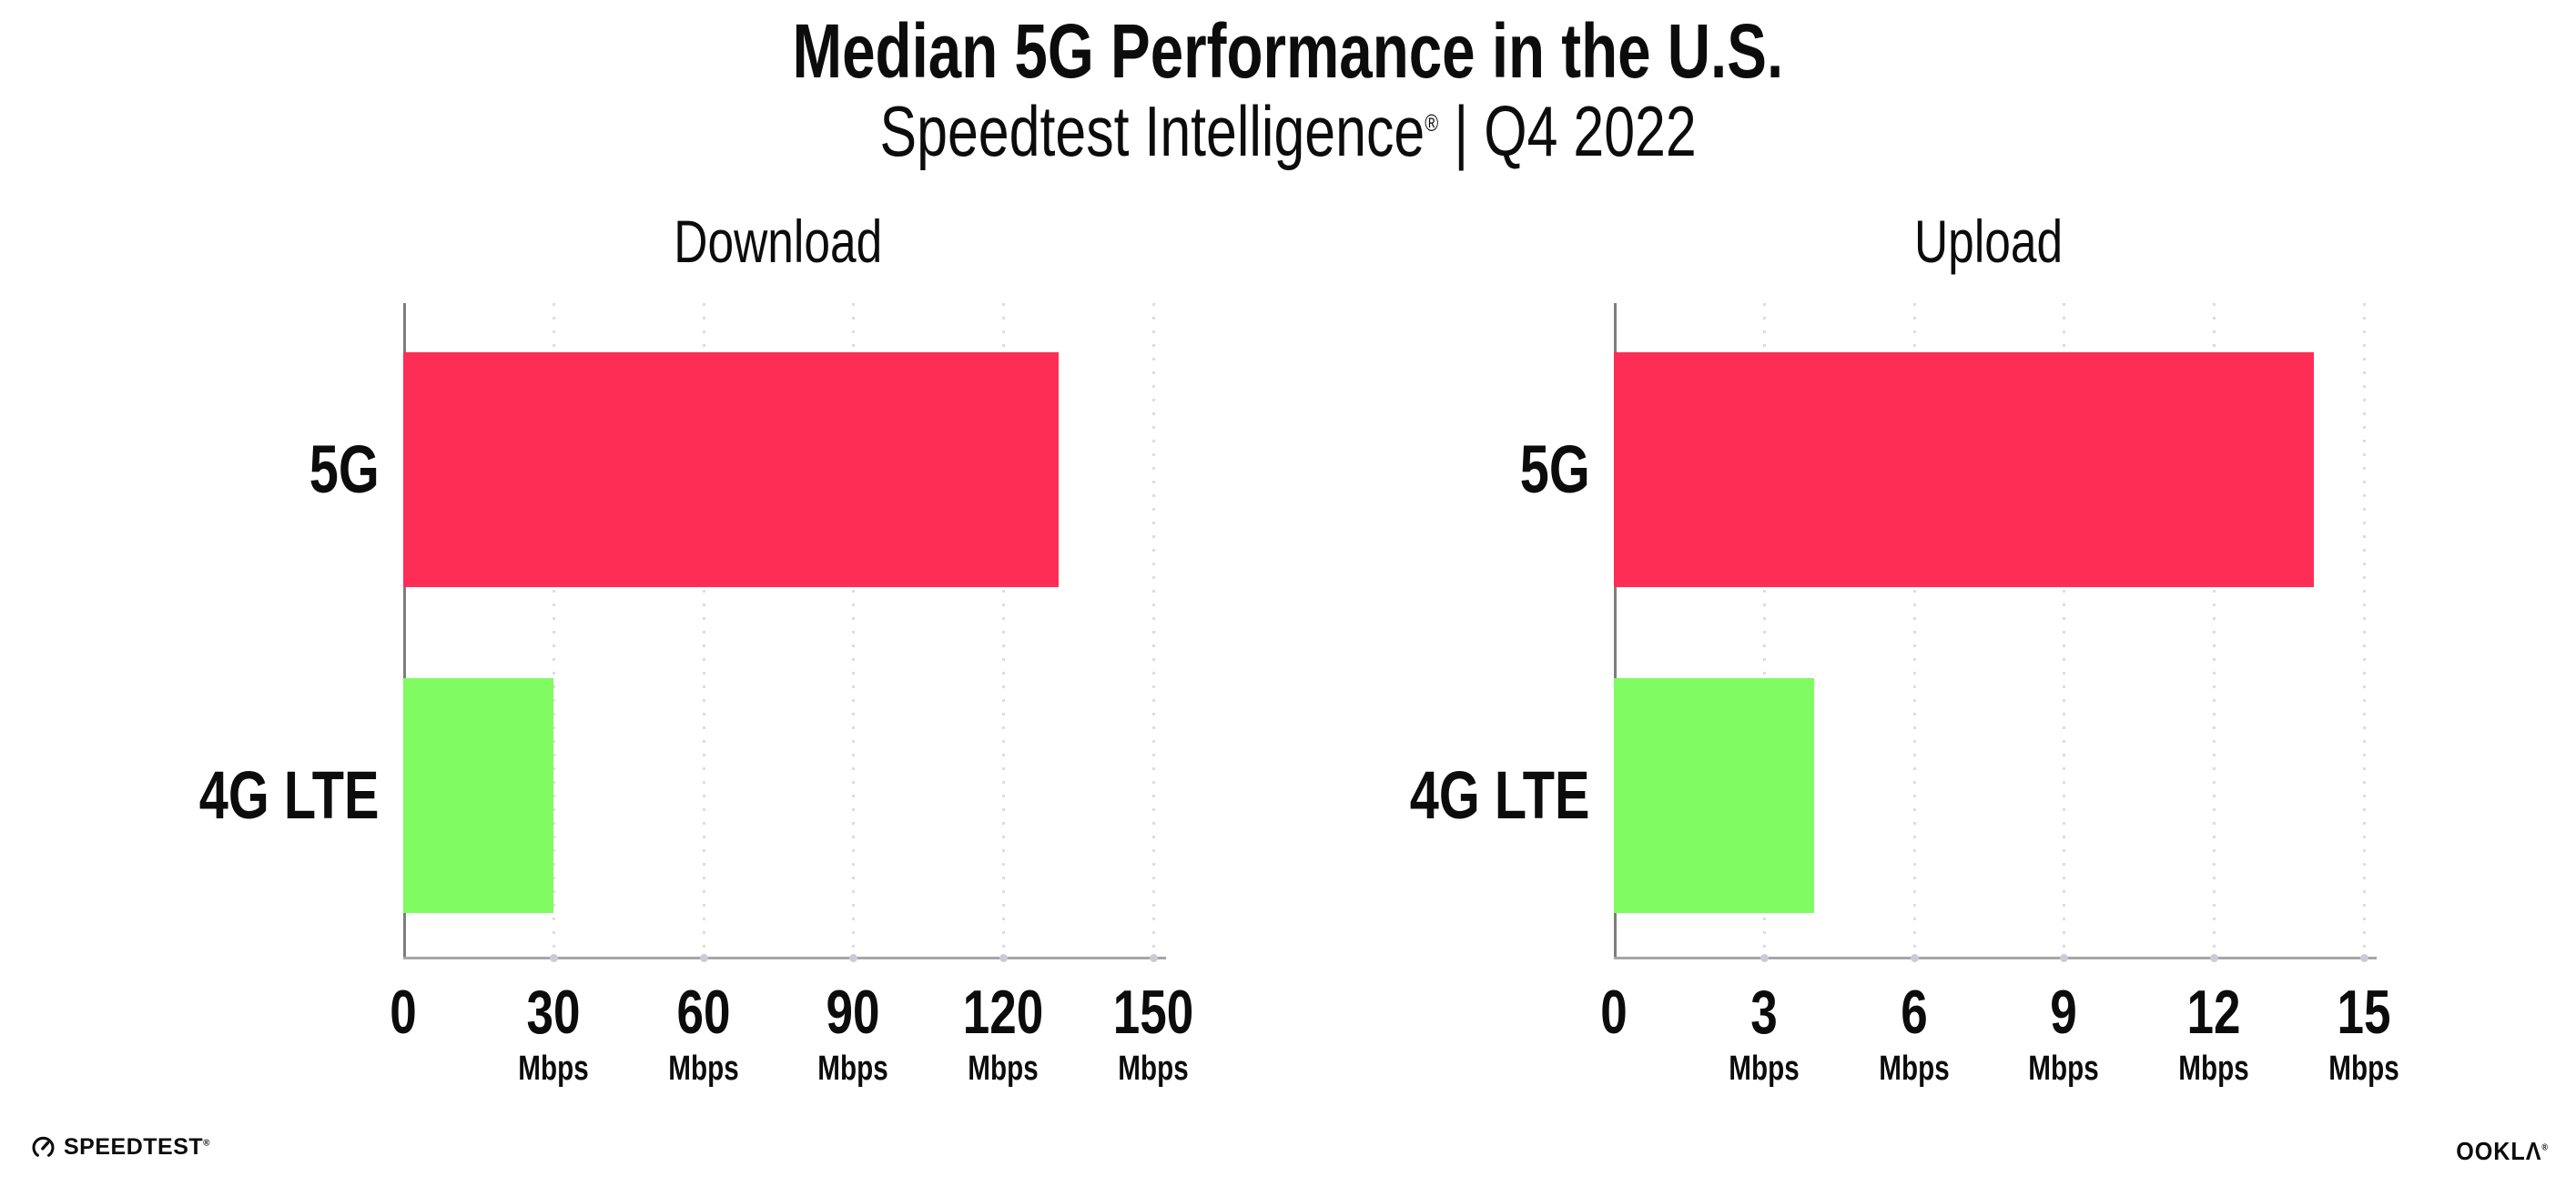  I want to click on download-chart-title: Download, so click(778, 242).